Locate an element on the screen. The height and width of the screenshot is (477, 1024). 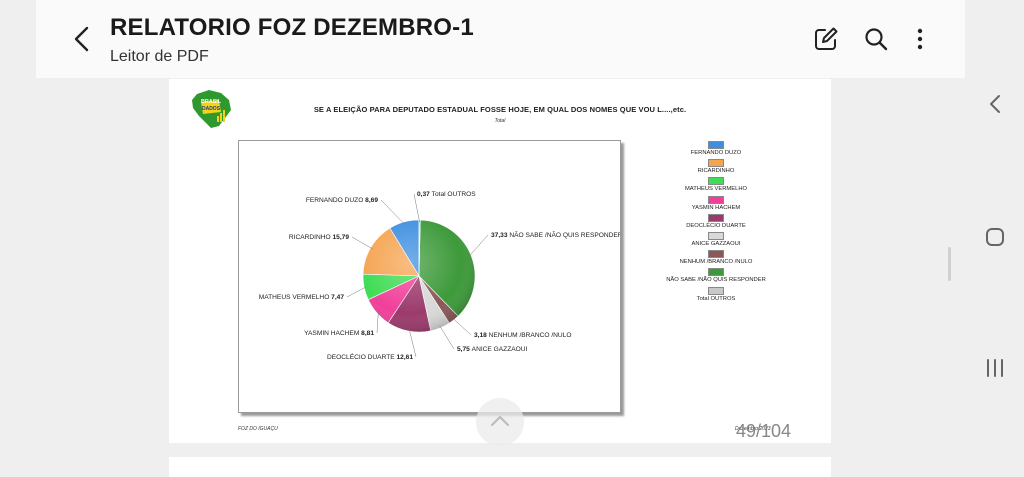
legend-item: NÃO SABE /NÃO QUIS RESPONDER is located at coordinates (716, 277).